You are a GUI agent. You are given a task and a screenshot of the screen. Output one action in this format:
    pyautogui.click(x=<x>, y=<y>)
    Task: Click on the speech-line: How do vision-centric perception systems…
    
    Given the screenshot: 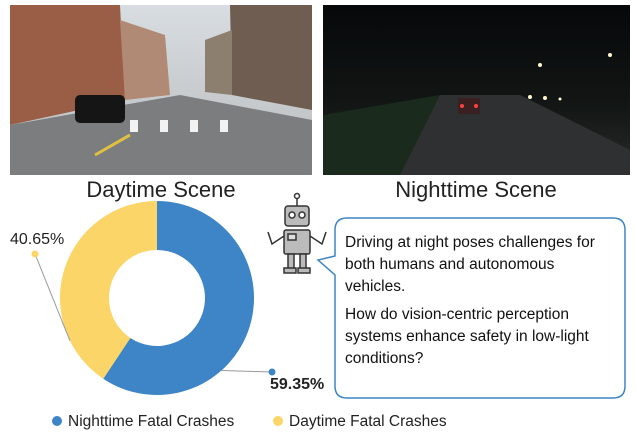 What is the action you would take?
    pyautogui.click(x=467, y=336)
    